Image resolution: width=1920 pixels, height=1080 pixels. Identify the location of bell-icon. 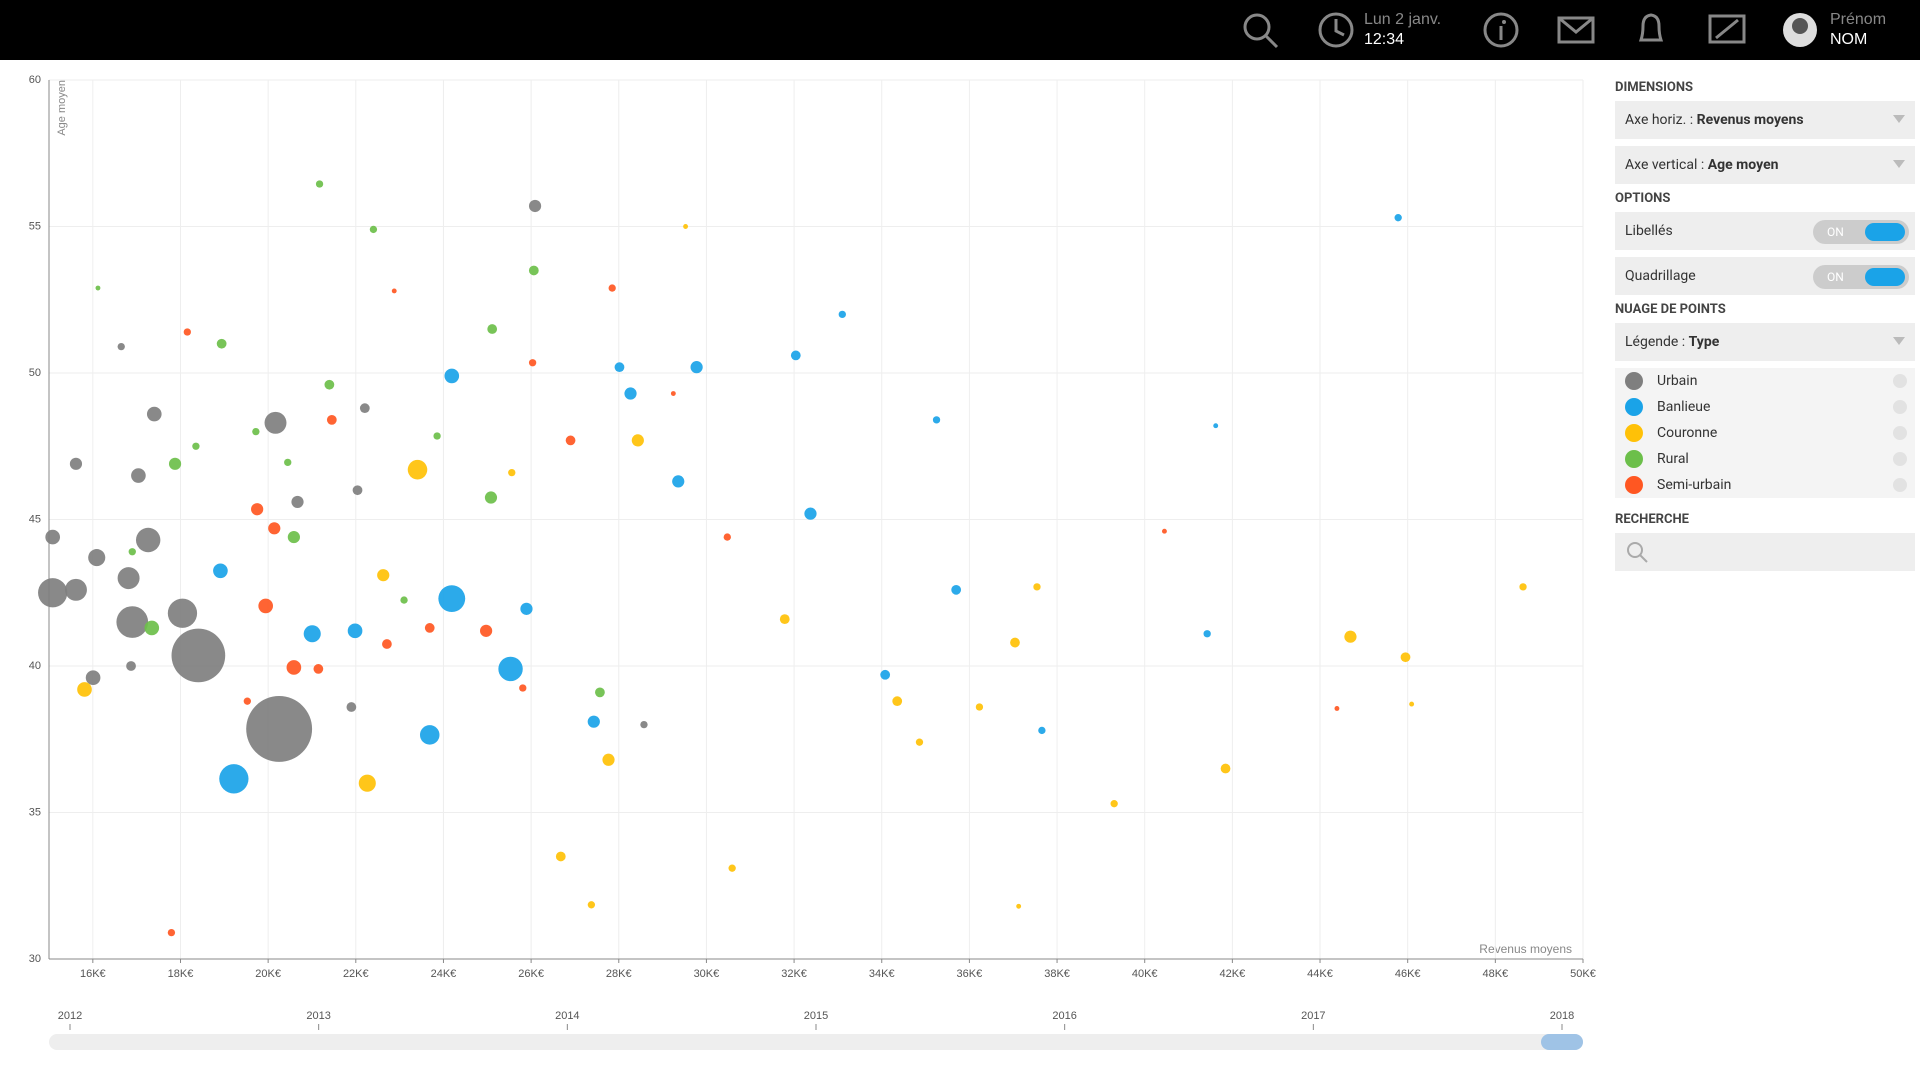
(1651, 27).